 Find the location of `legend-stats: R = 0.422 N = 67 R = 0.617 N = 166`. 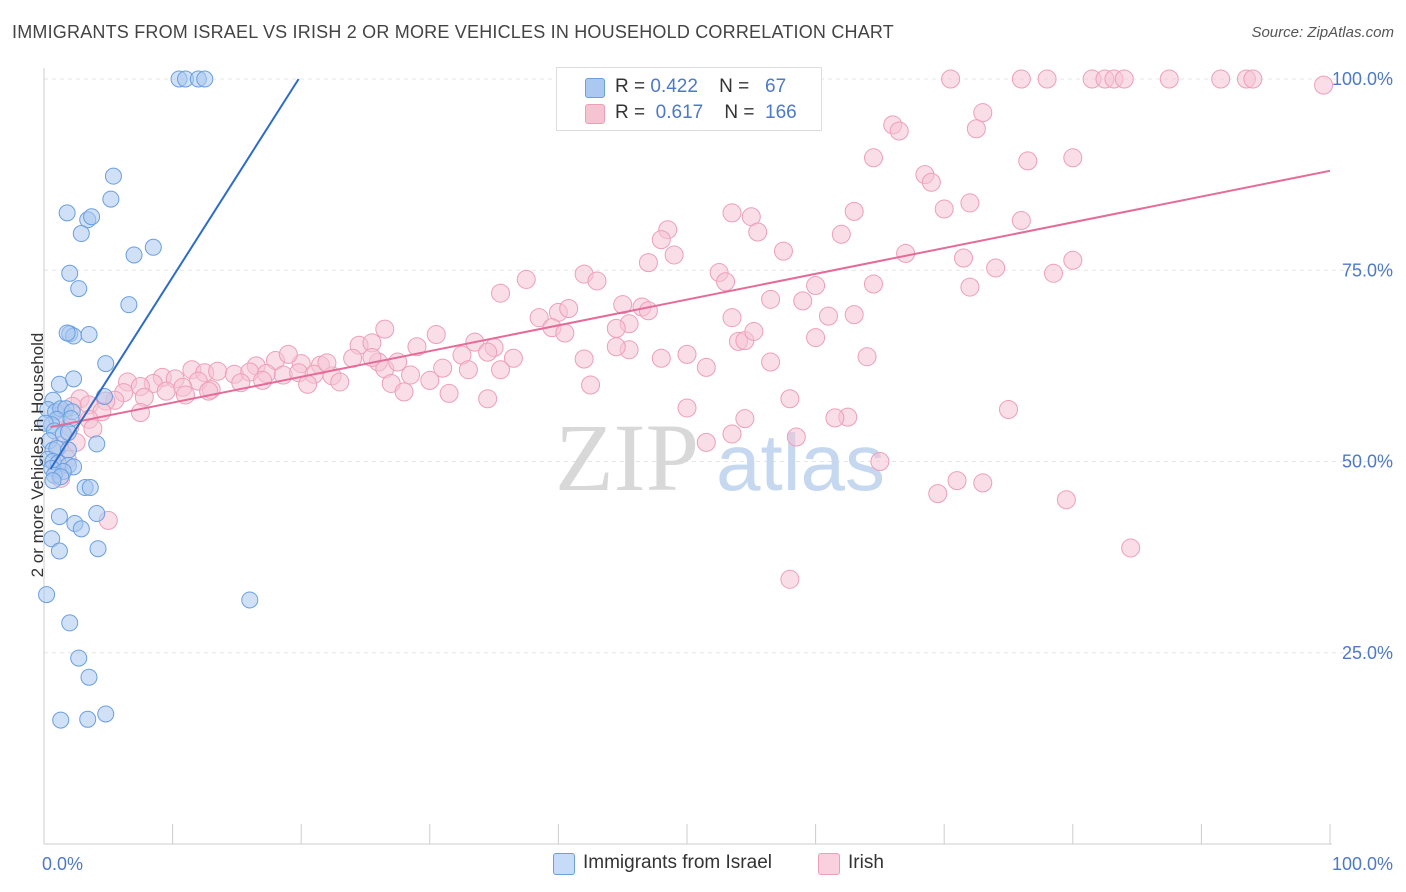

legend-stats: R = 0.422 N = 67 R = 0.617 N = 166 is located at coordinates (689, 99).